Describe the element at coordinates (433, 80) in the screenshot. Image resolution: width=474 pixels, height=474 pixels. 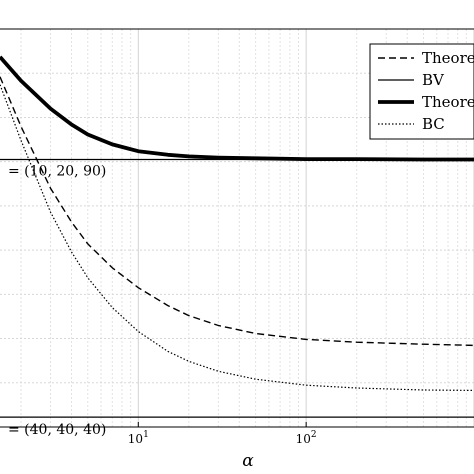
I see `legend-label-1: BV` at that location.